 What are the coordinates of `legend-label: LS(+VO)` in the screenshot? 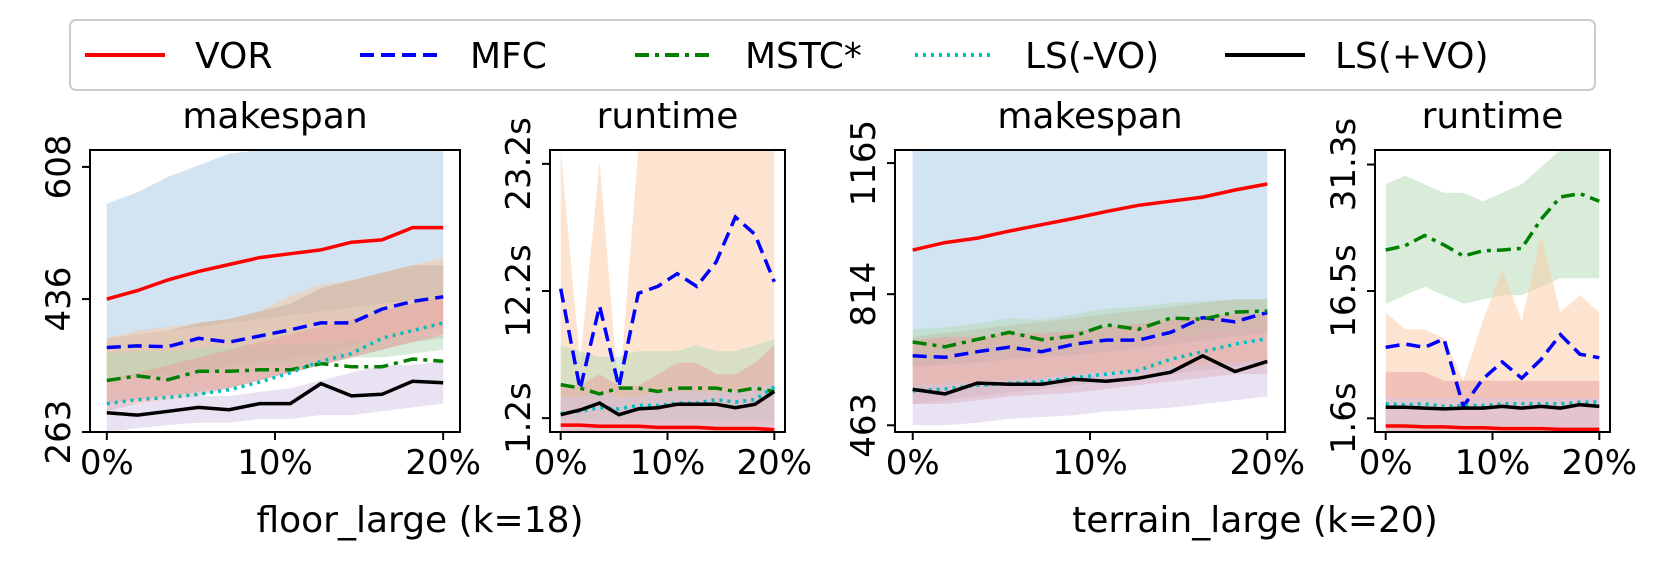 It's located at (1412, 56).